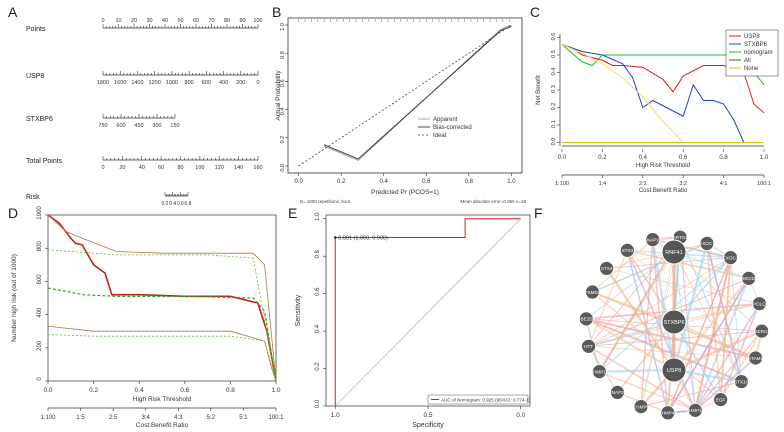 The height and width of the screenshot is (432, 784). Describe the element at coordinates (211, 418) in the screenshot. I see `x2-tick-label: 5:2` at that location.